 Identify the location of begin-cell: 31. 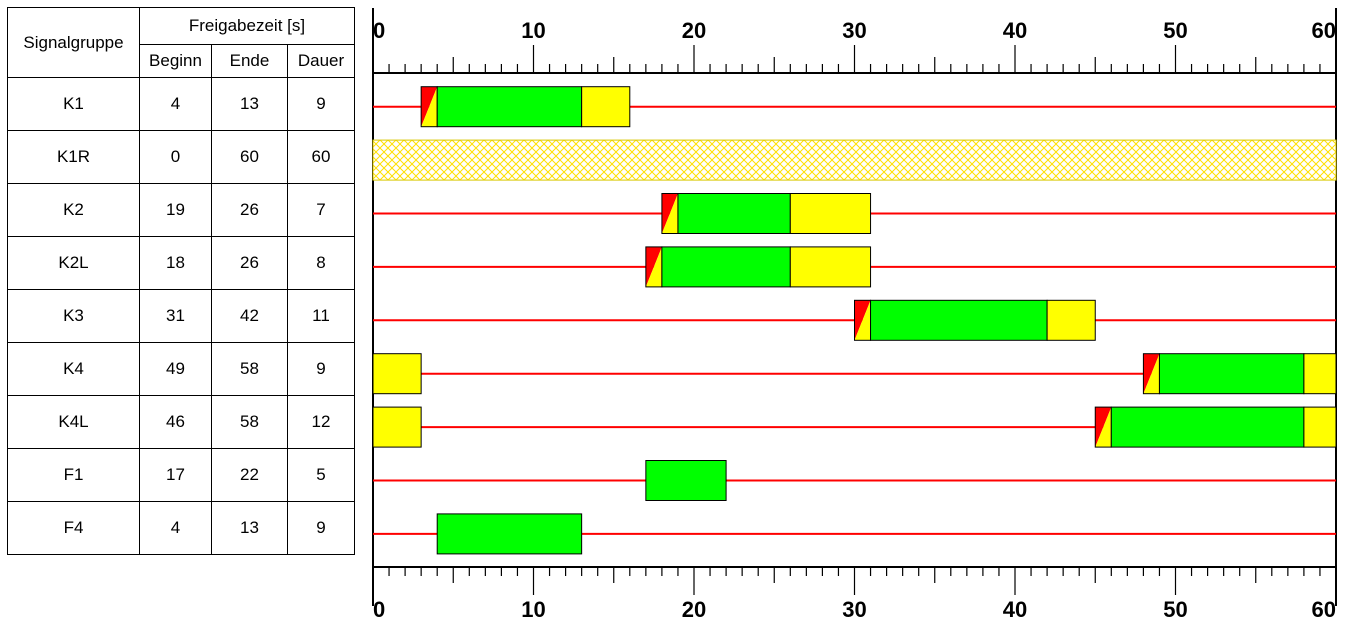
(175, 316).